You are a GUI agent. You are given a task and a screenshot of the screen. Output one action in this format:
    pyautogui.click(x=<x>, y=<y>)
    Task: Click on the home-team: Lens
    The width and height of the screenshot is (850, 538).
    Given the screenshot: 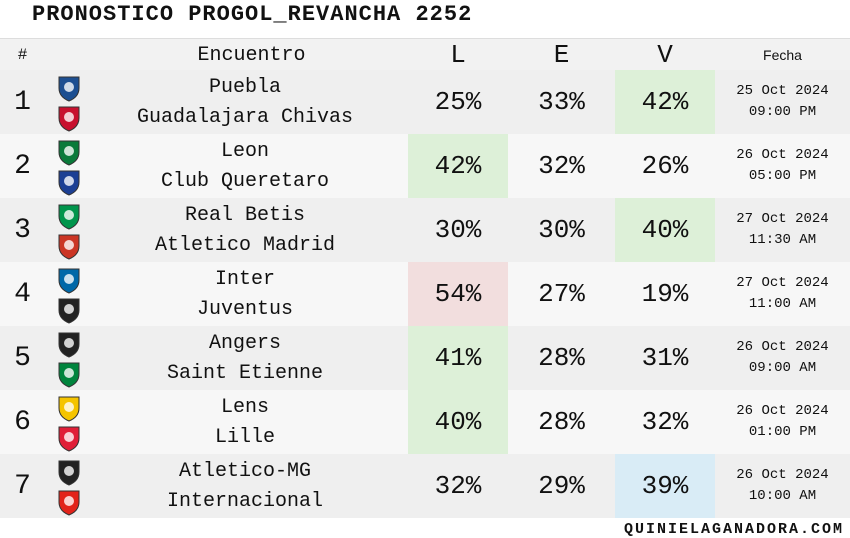 What is the action you would take?
    pyautogui.click(x=244, y=407)
    